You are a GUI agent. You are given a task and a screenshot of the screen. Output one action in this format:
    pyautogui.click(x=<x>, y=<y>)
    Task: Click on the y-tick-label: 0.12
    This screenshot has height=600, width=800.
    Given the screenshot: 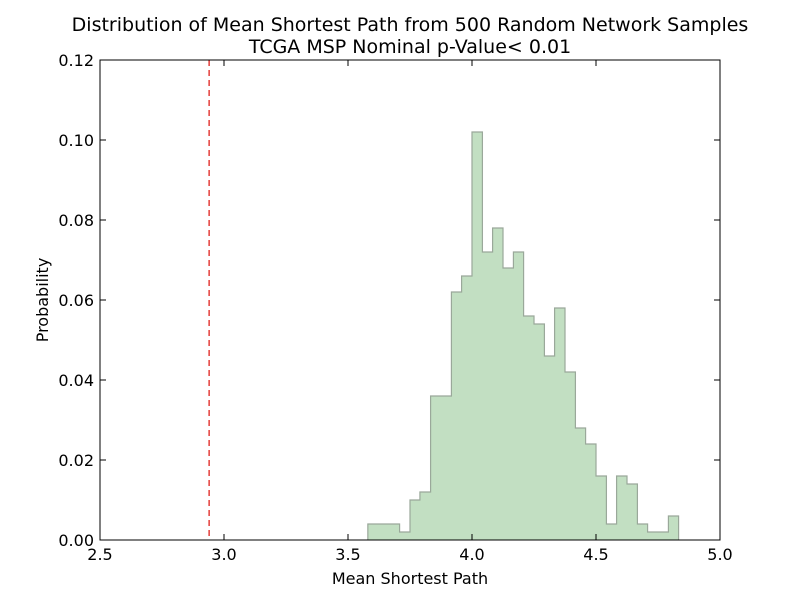 What is the action you would take?
    pyautogui.click(x=76, y=60)
    